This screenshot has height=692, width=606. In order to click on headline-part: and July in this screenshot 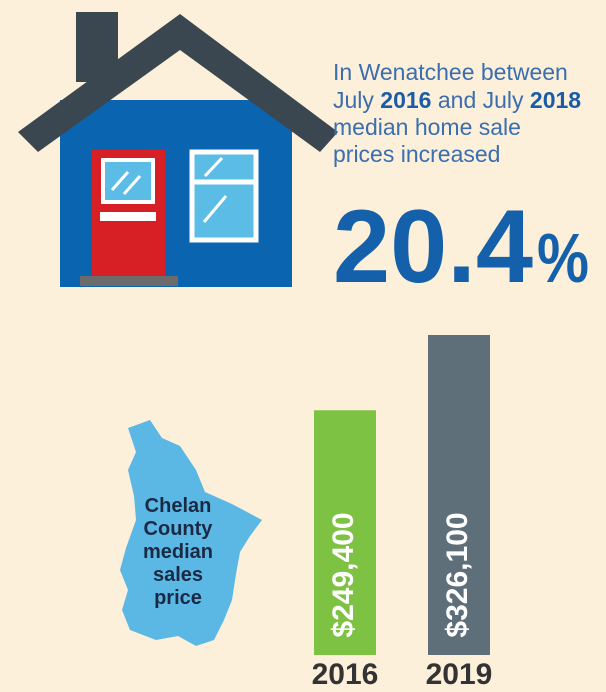, I will do `click(481, 100)`.